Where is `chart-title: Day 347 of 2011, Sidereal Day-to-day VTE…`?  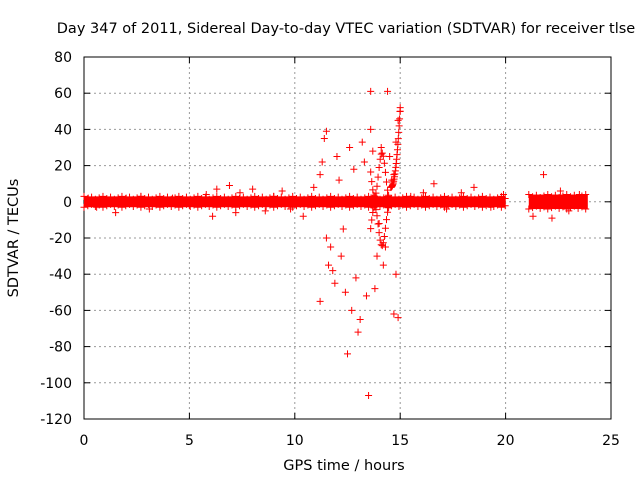
chart-title: Day 347 of 2011, Sidereal Day-to-day VTE… is located at coordinates (346, 29).